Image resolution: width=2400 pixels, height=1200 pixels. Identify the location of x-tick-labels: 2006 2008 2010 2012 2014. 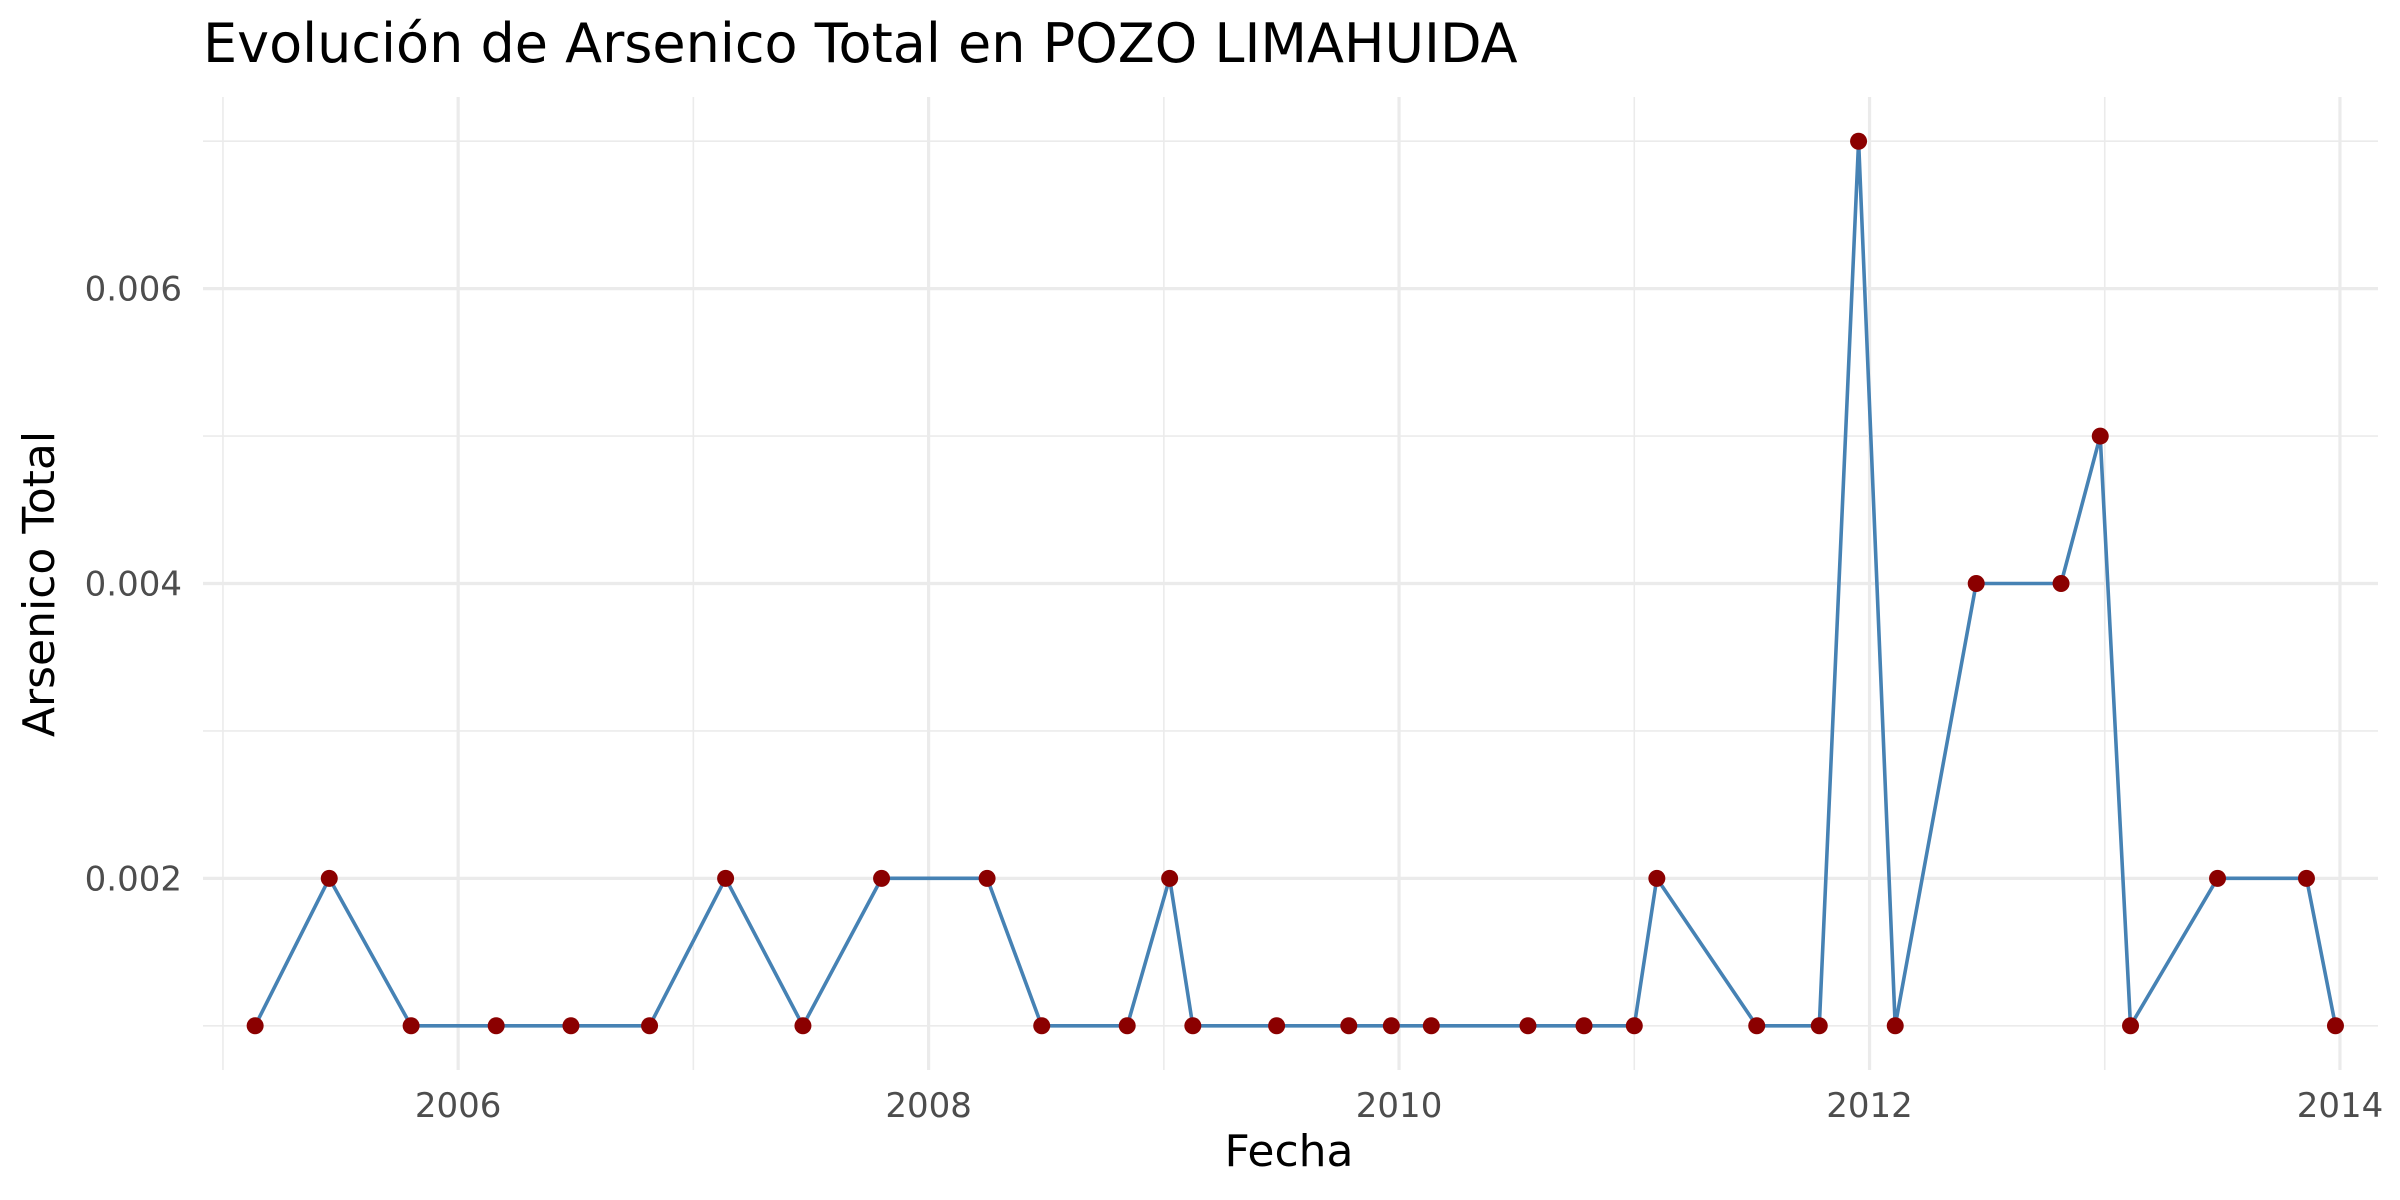
(1399, 1106).